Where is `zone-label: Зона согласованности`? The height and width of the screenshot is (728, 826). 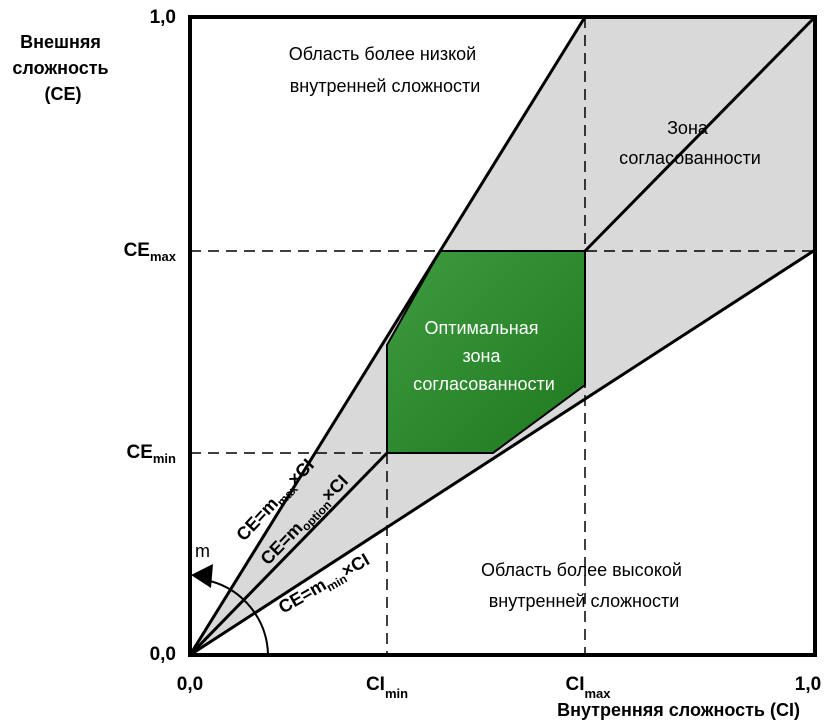
zone-label: Зона согласованности is located at coordinates (690, 143).